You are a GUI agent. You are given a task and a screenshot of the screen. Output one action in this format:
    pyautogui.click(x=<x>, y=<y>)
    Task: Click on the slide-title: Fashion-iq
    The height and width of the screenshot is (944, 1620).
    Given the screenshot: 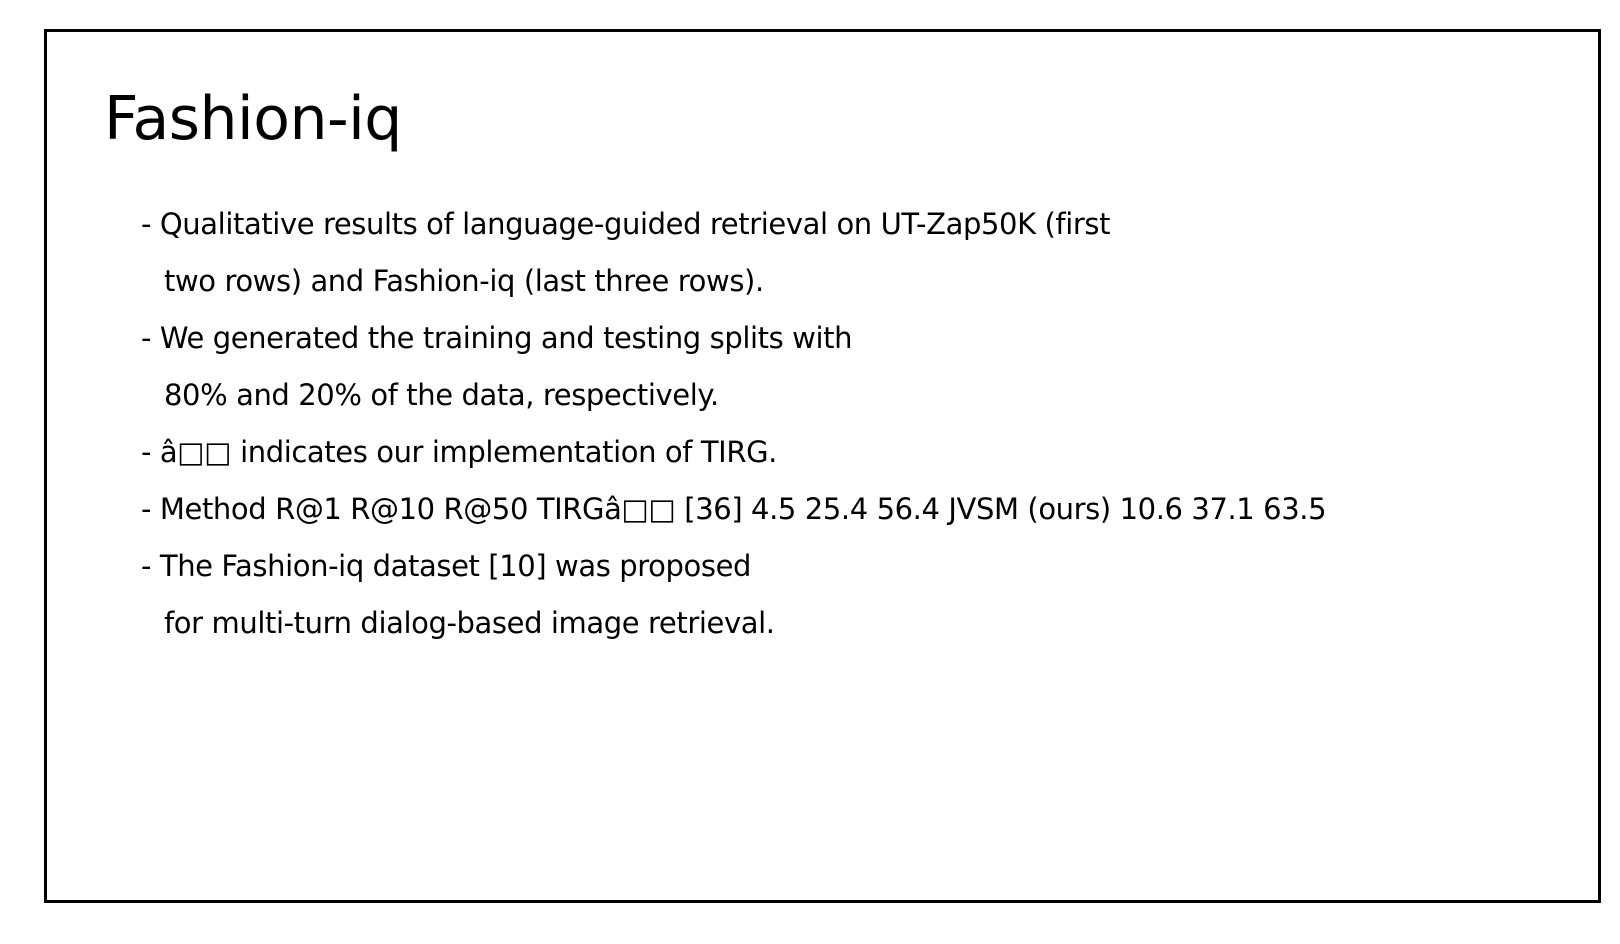 What is the action you would take?
    pyautogui.click(x=253, y=119)
    